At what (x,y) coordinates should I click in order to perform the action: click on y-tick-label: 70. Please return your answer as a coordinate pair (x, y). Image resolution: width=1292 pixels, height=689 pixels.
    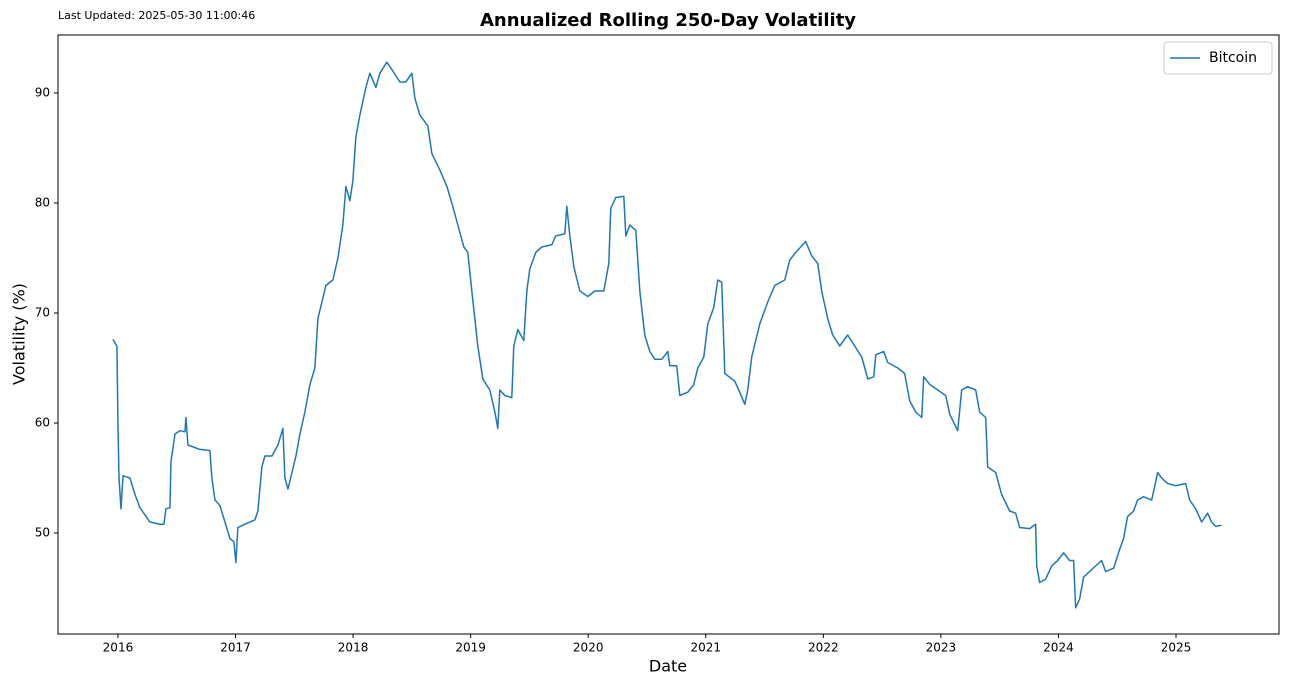
    Looking at the image, I should click on (42, 312).